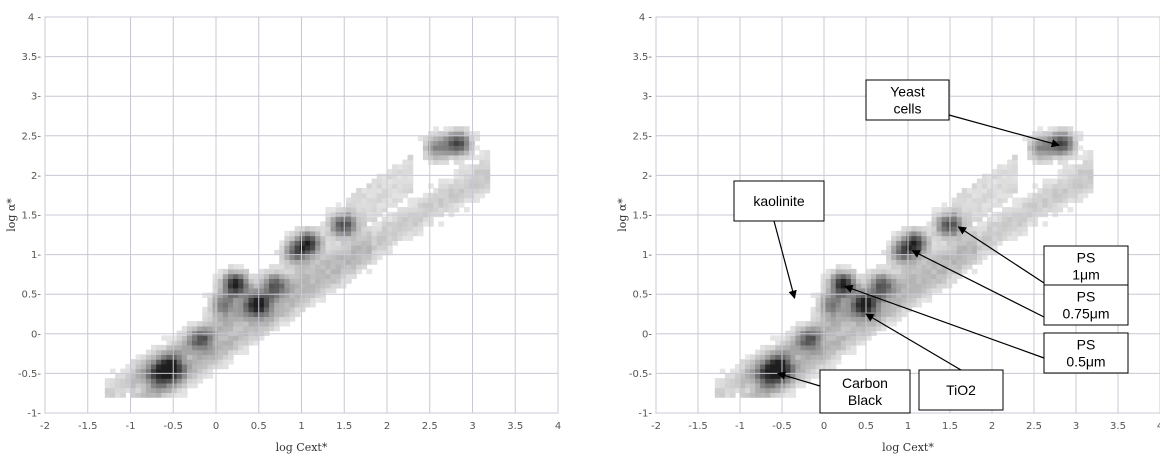 Image resolution: width=1160 pixels, height=462 pixels. What do you see at coordinates (1085, 362) in the screenshot?
I see `annotation-label: 0.5μm` at bounding box center [1085, 362].